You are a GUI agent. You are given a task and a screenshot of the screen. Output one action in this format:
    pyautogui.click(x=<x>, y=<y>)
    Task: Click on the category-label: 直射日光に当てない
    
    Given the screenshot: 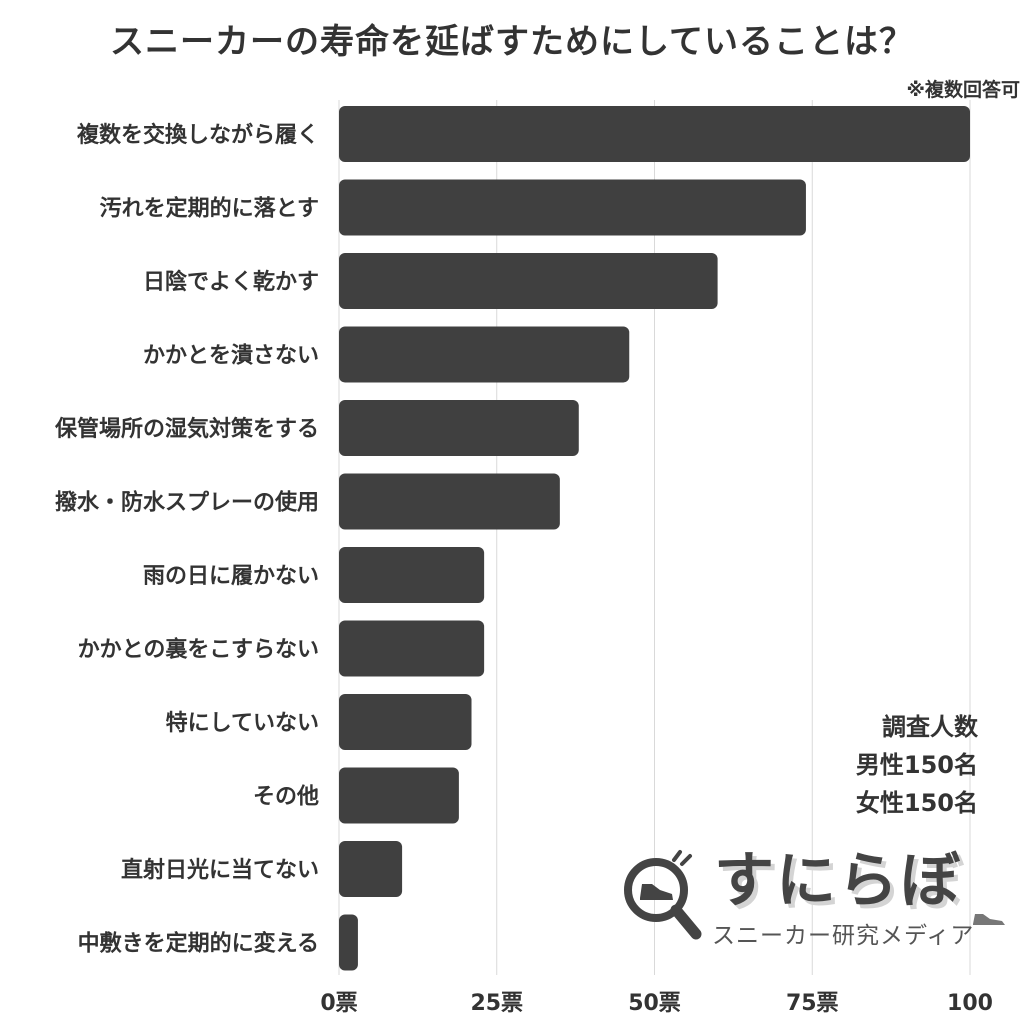 What is the action you would take?
    pyautogui.click(x=220, y=870)
    